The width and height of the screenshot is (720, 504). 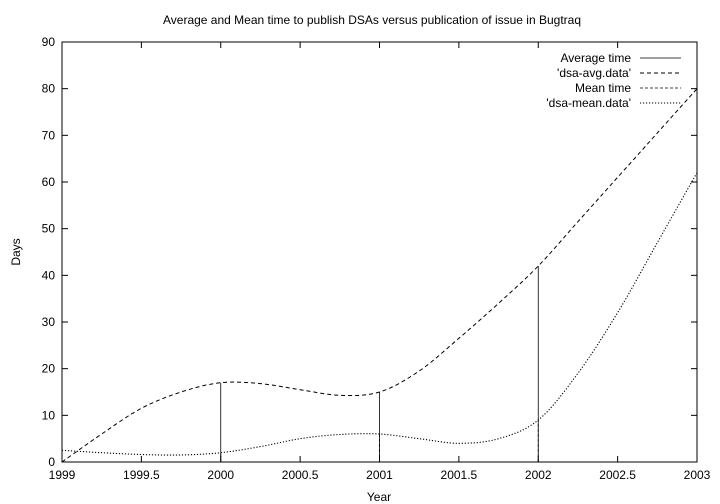 I want to click on y-tick-label: 50, so click(x=49, y=229).